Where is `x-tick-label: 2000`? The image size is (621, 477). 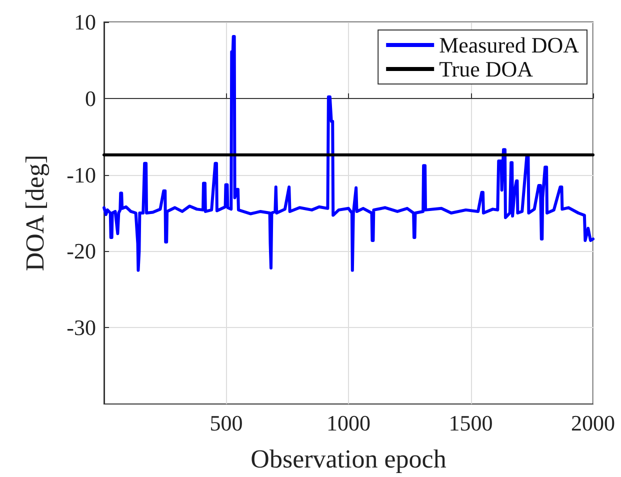 x-tick-label: 2000 is located at coordinates (593, 423).